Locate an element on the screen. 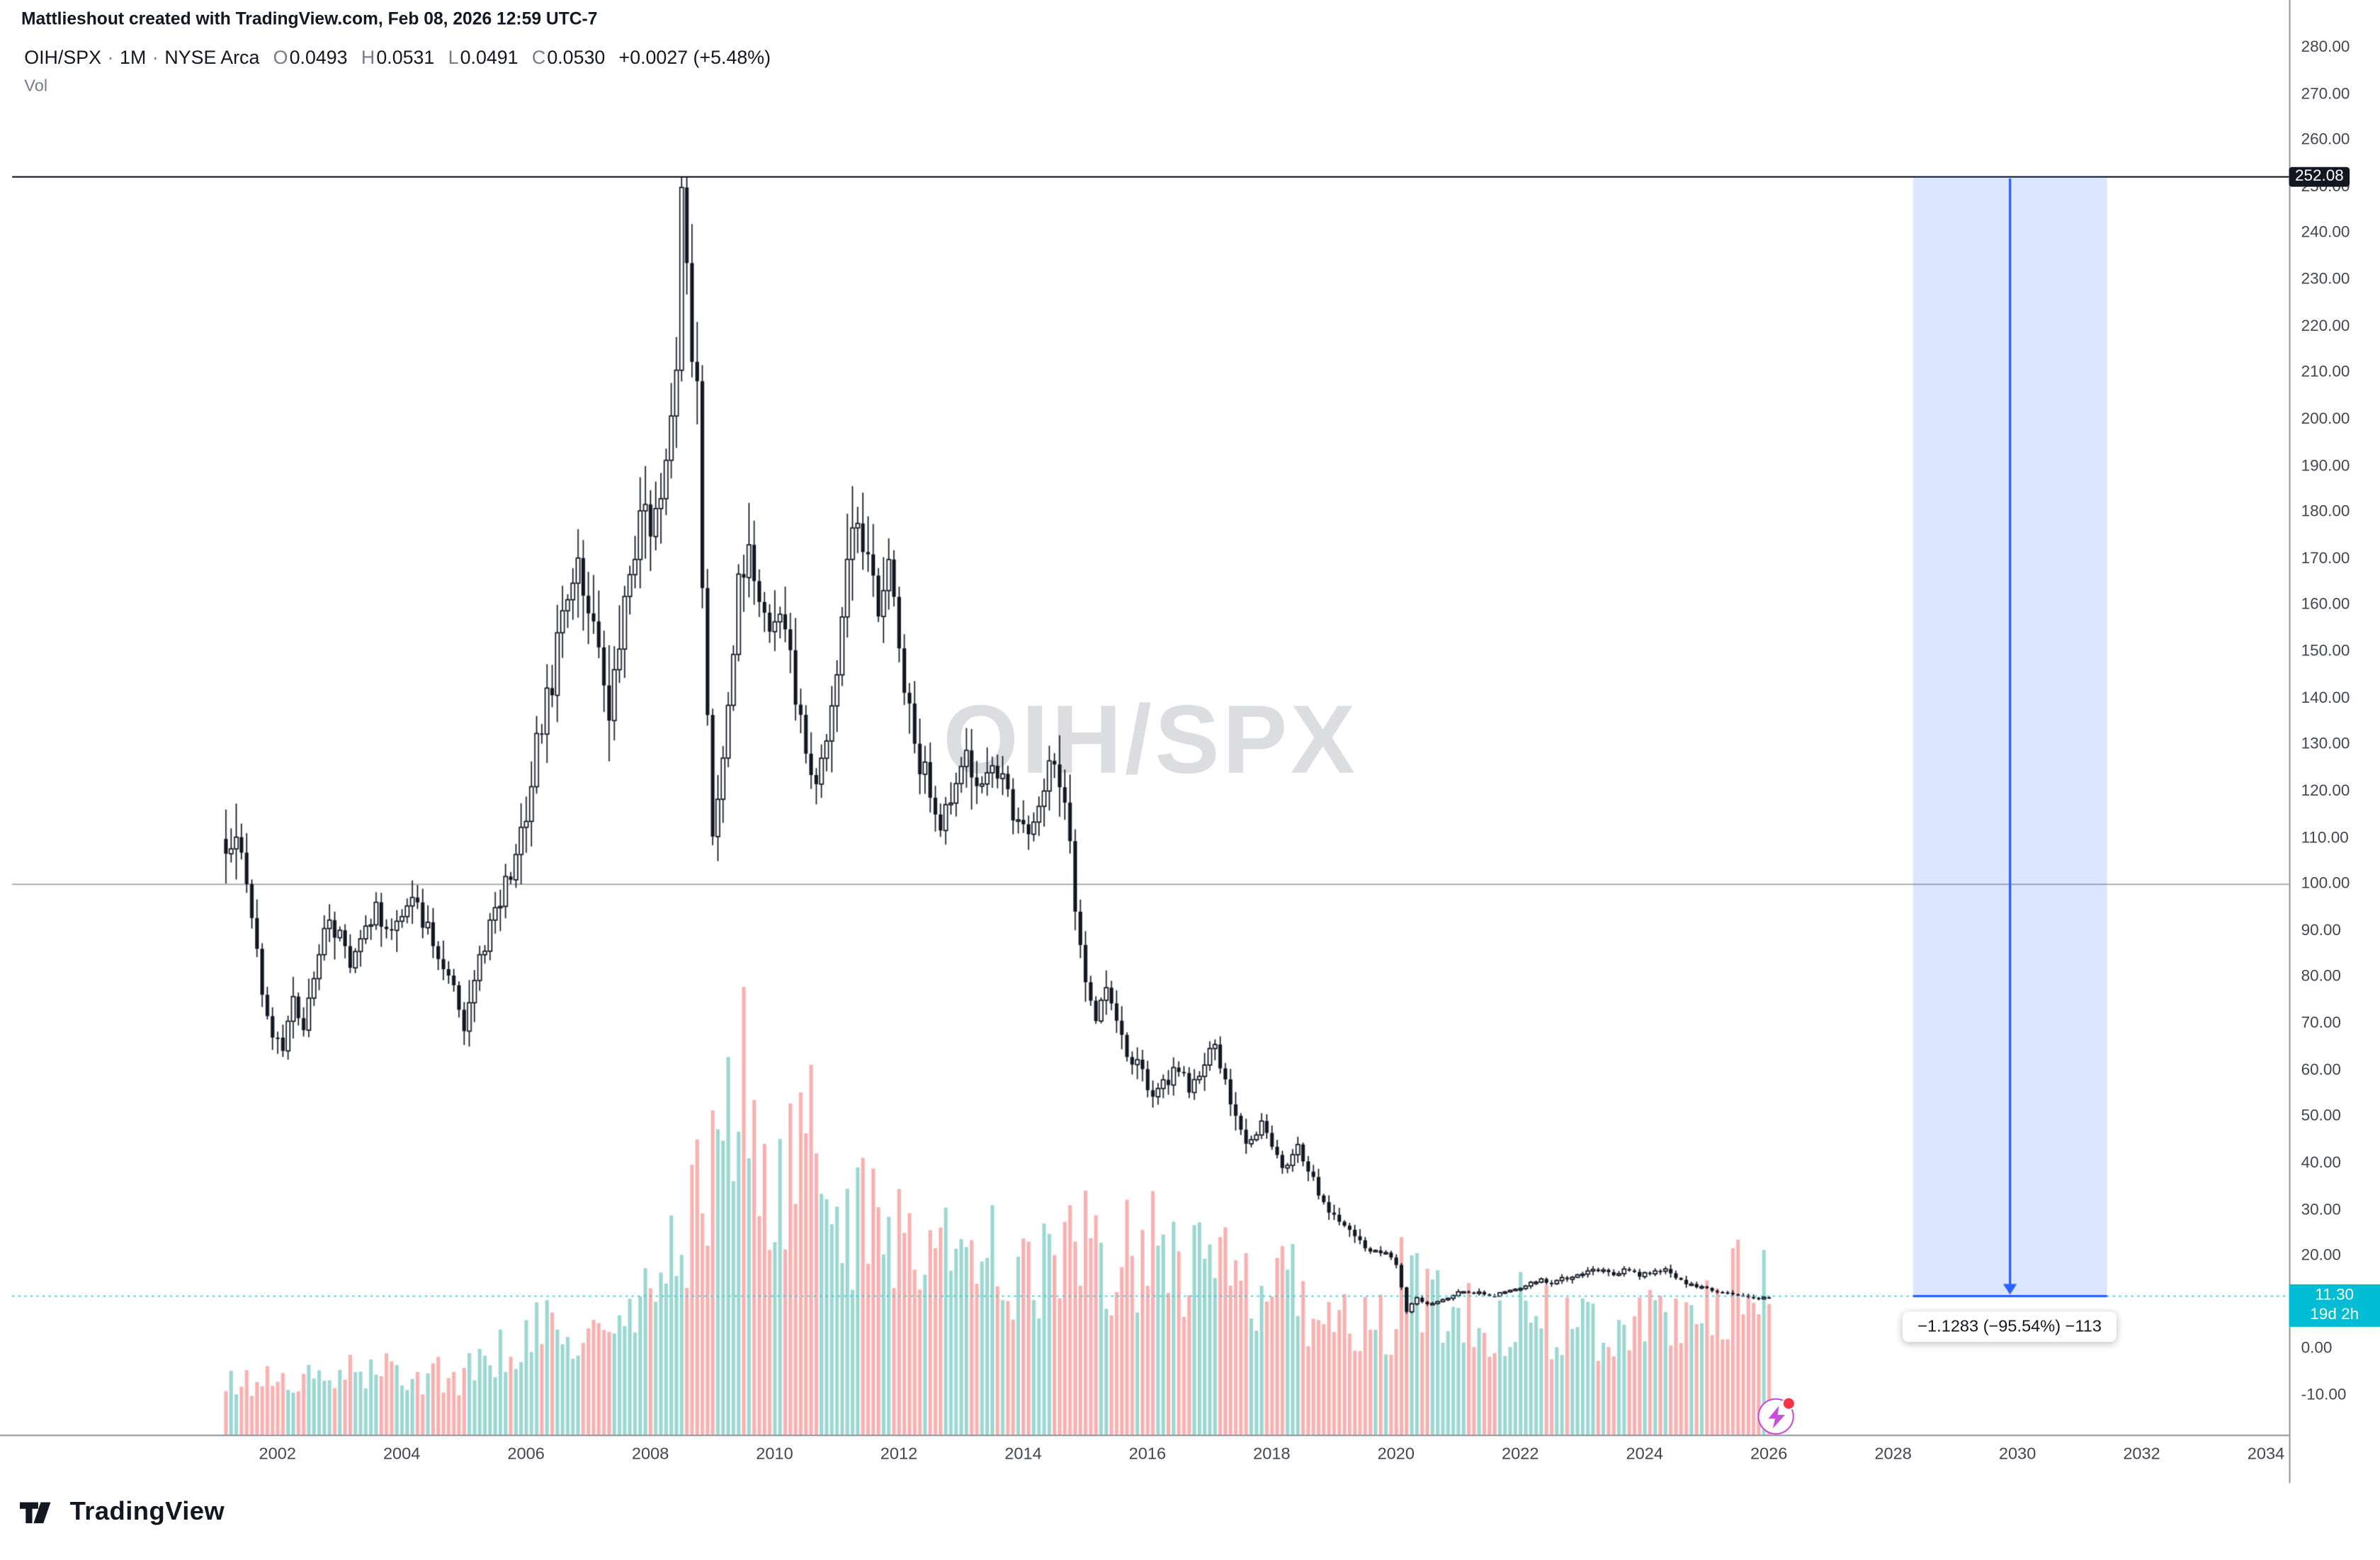 Image resolution: width=2380 pixels, height=1560 pixels. price-axis-label: 230.00 is located at coordinates (2326, 280).